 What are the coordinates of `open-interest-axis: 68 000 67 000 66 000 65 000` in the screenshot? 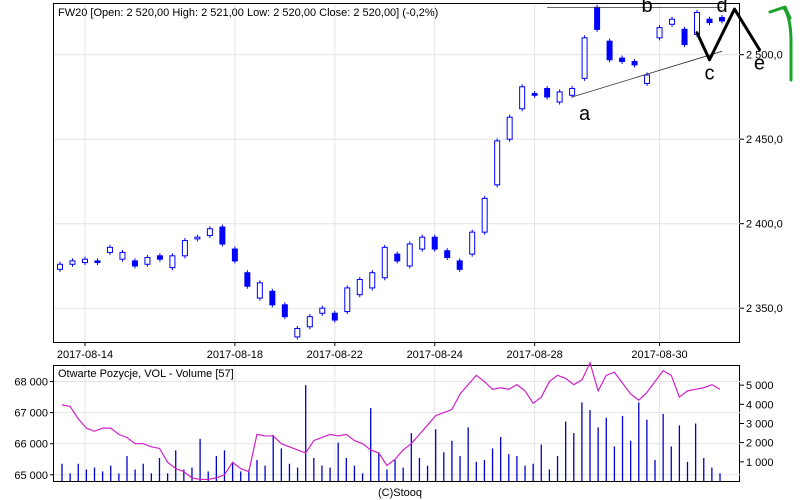 It's located at (34, 429).